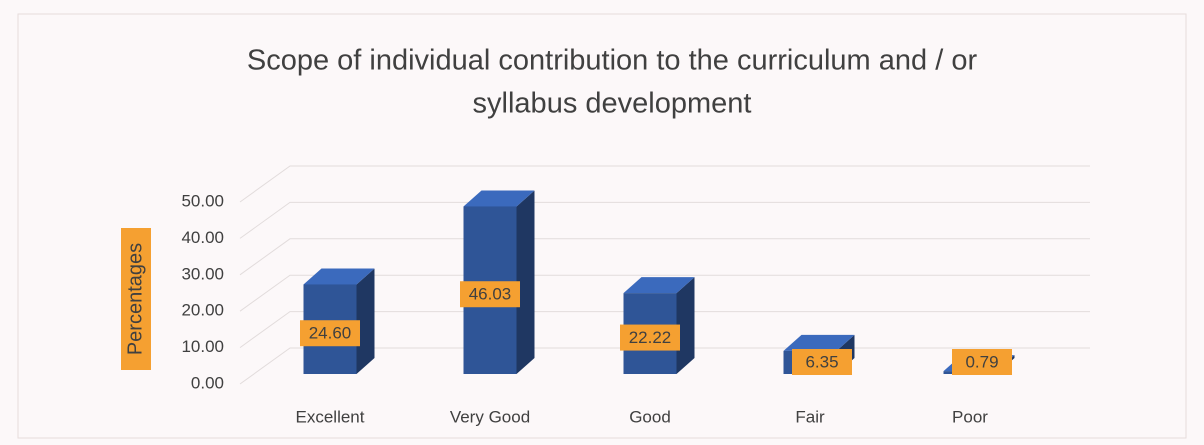 Image resolution: width=1204 pixels, height=445 pixels. Describe the element at coordinates (490, 416) in the screenshot. I see `x-tick-label: Very Good` at that location.